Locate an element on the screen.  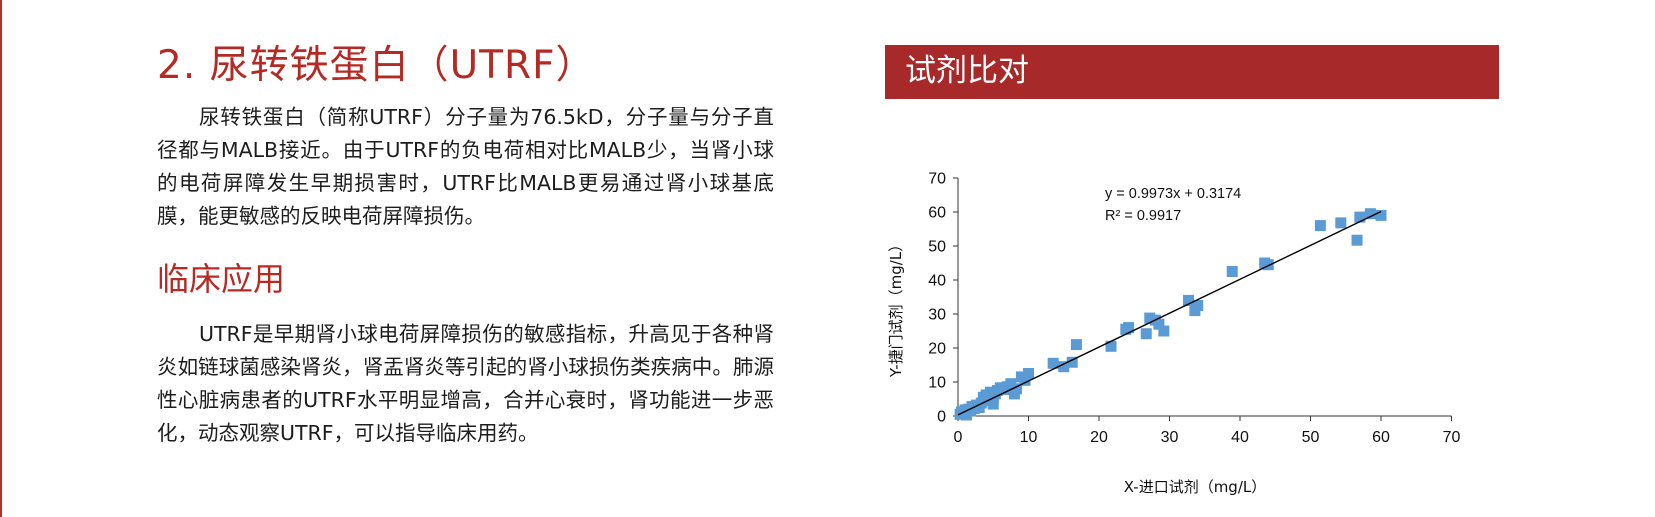
x-tick-label: 40 is located at coordinates (1240, 437).